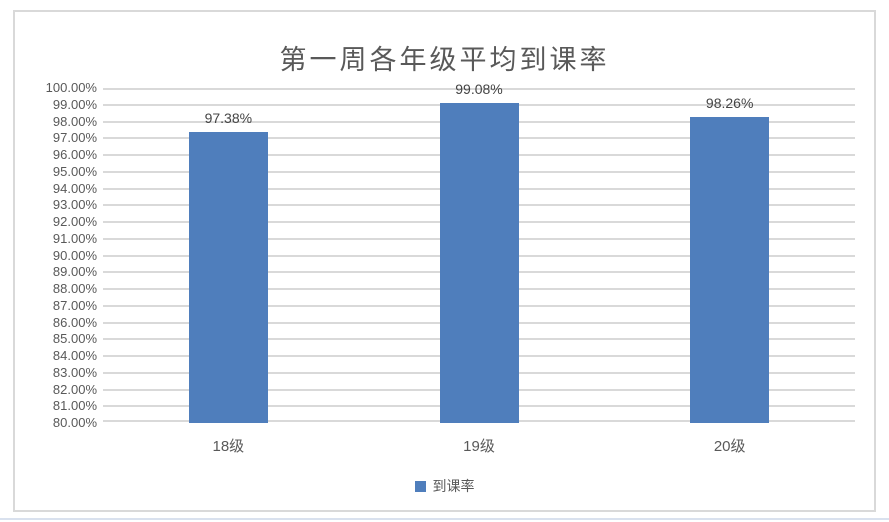  I want to click on y-tick-label: 83.00%, so click(74, 372).